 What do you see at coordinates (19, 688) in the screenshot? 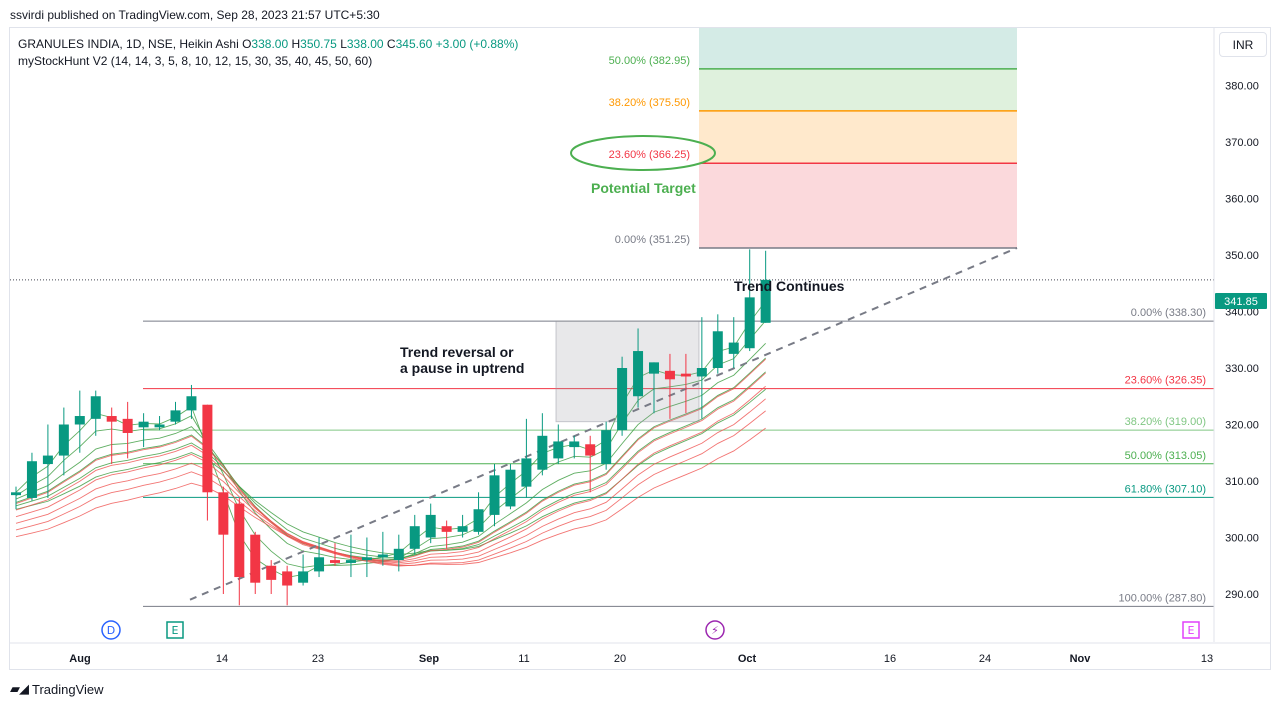
I see `tradingview-logo-icon: ▰◢` at bounding box center [19, 688].